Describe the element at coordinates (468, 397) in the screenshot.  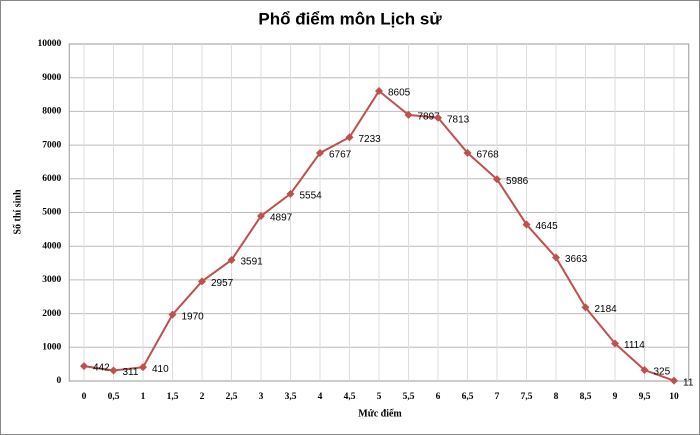
I see `x-tick-label: 6,5` at that location.